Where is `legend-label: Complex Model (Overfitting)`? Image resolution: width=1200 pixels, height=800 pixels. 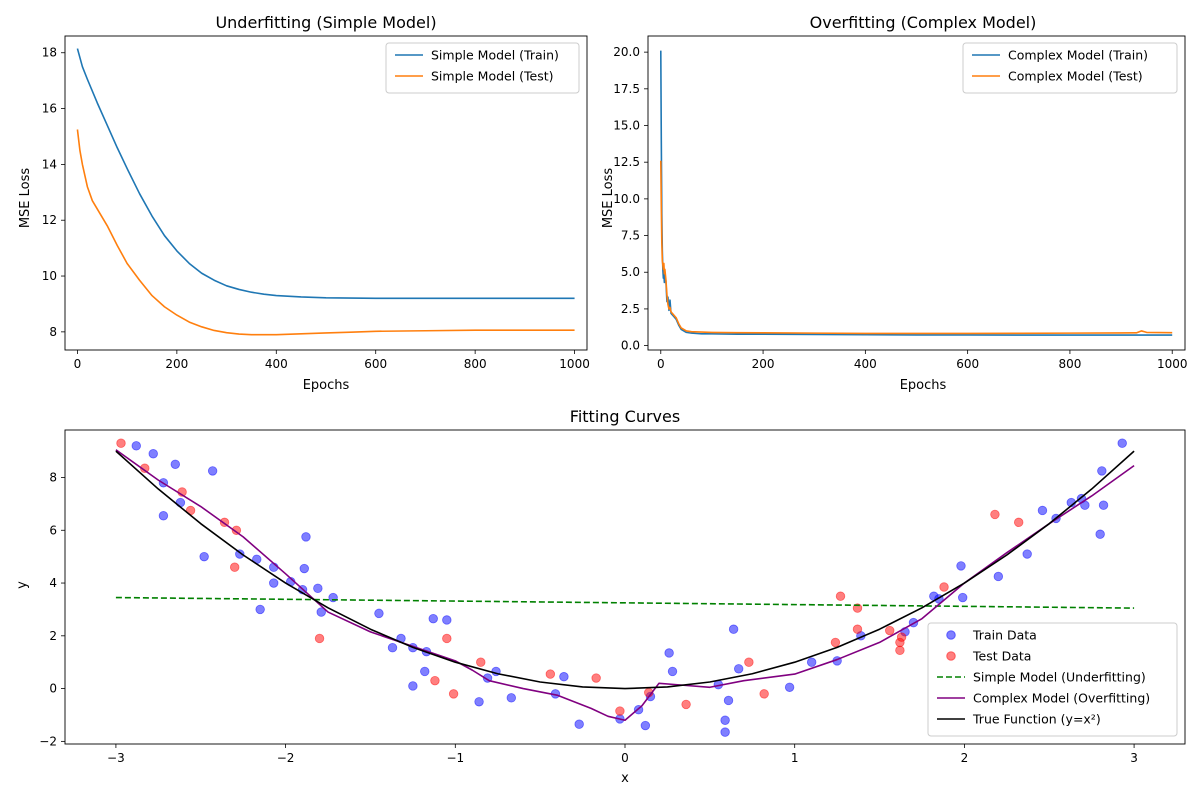
legend-label: Complex Model (Overfitting) is located at coordinates (1061, 698).